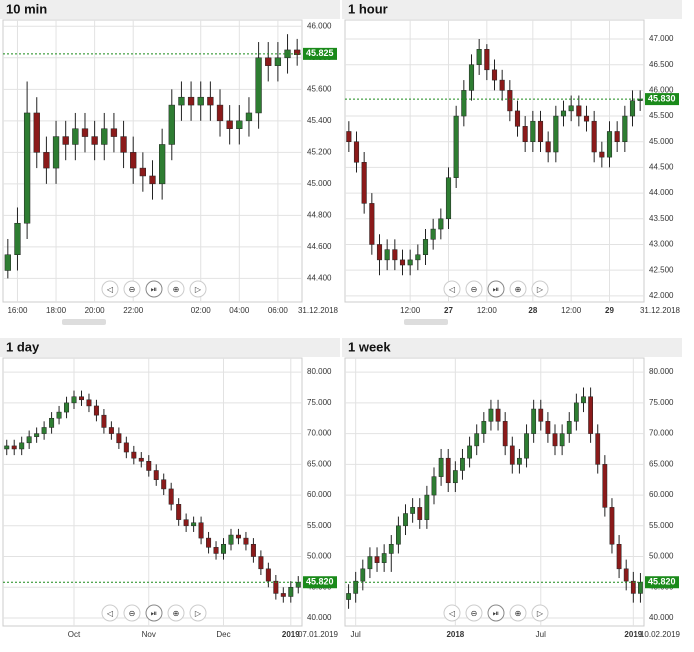 Image resolution: width=694 pixels, height=652 pixels. Describe the element at coordinates (201, 310) in the screenshot. I see `x-tick-label: 02:00` at that location.